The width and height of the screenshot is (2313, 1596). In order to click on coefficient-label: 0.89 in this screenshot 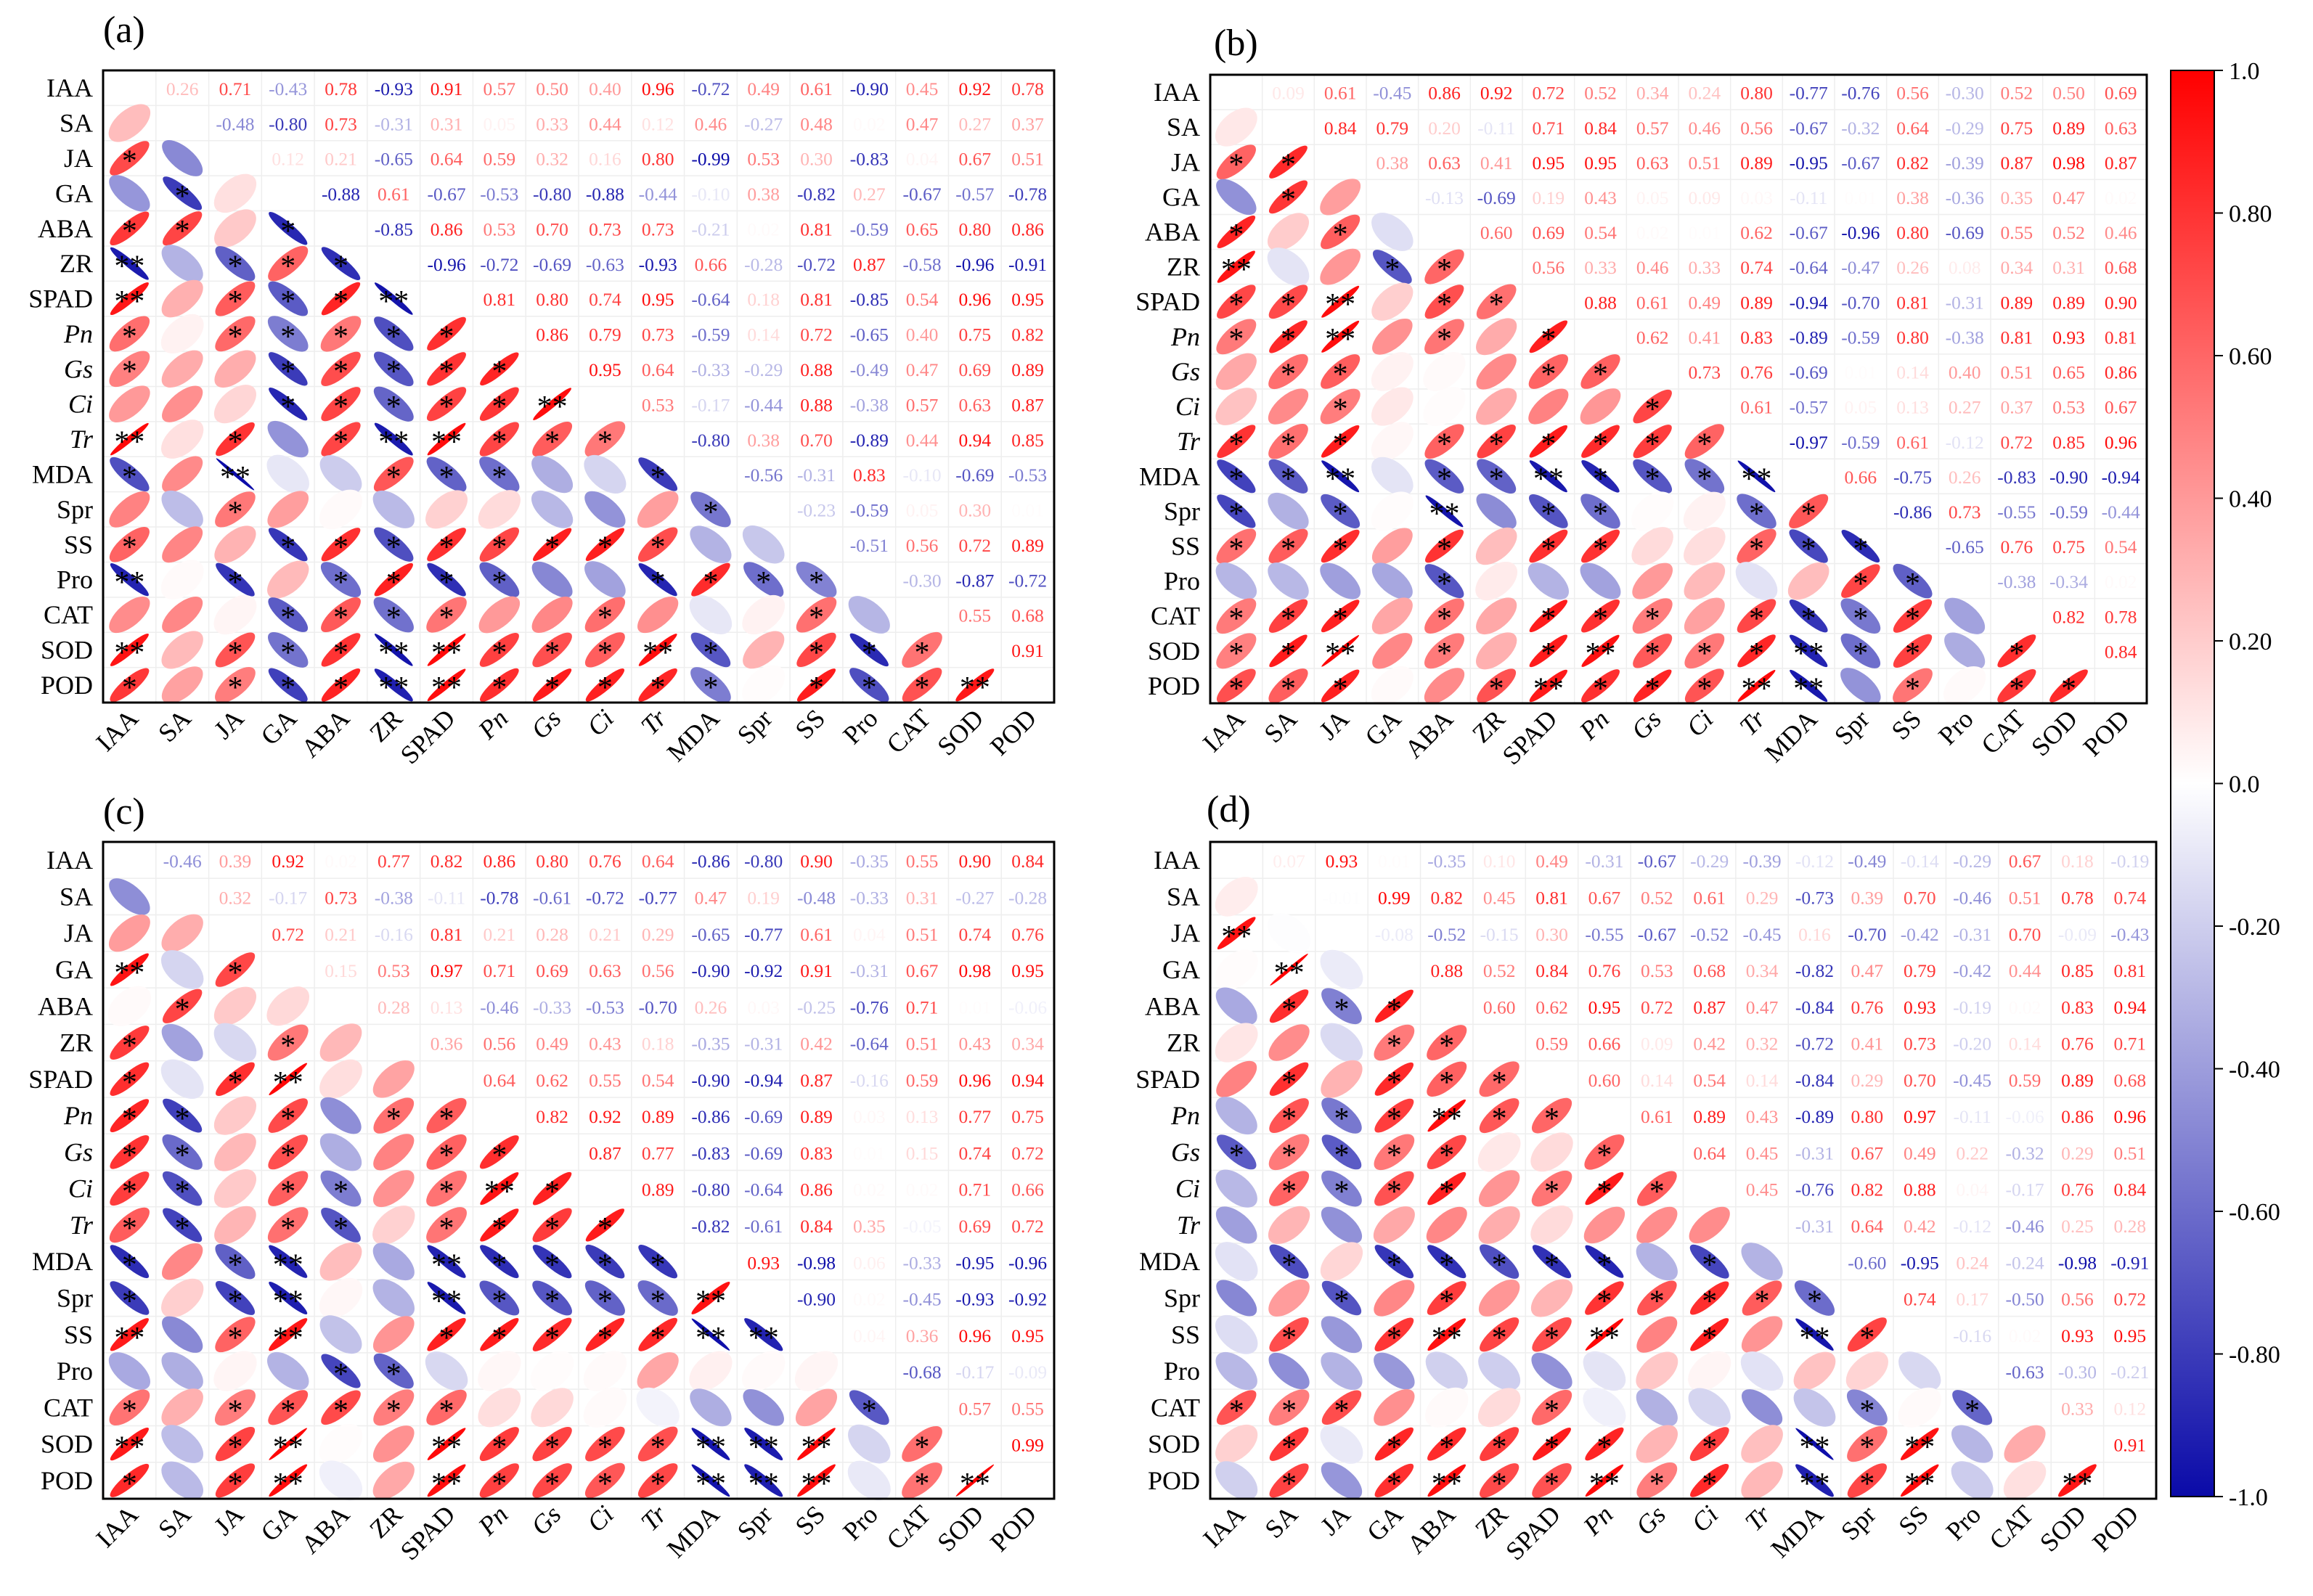, I will do `click(2068, 128)`.